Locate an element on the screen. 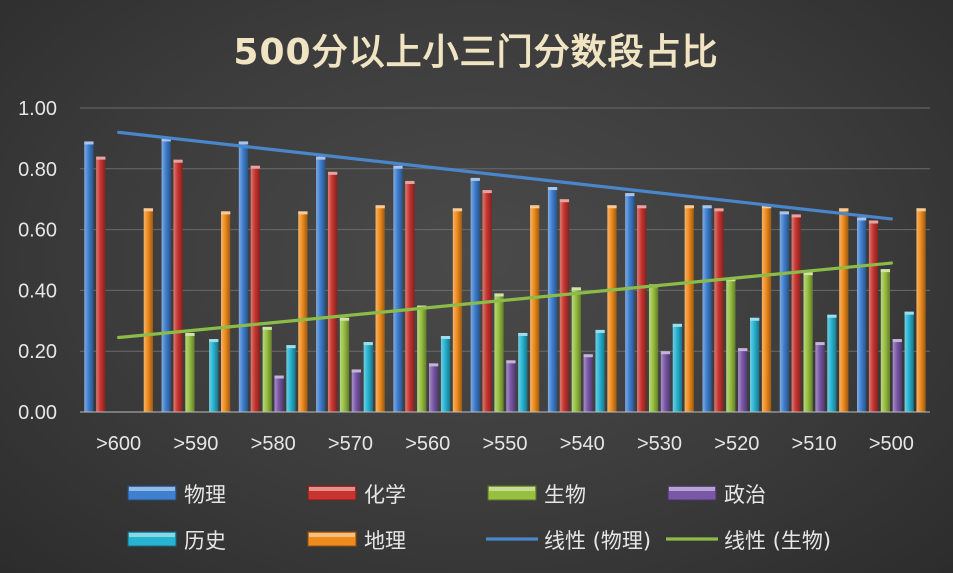 The height and width of the screenshot is (573, 953). bar-政治->530 is located at coordinates (665, 381).